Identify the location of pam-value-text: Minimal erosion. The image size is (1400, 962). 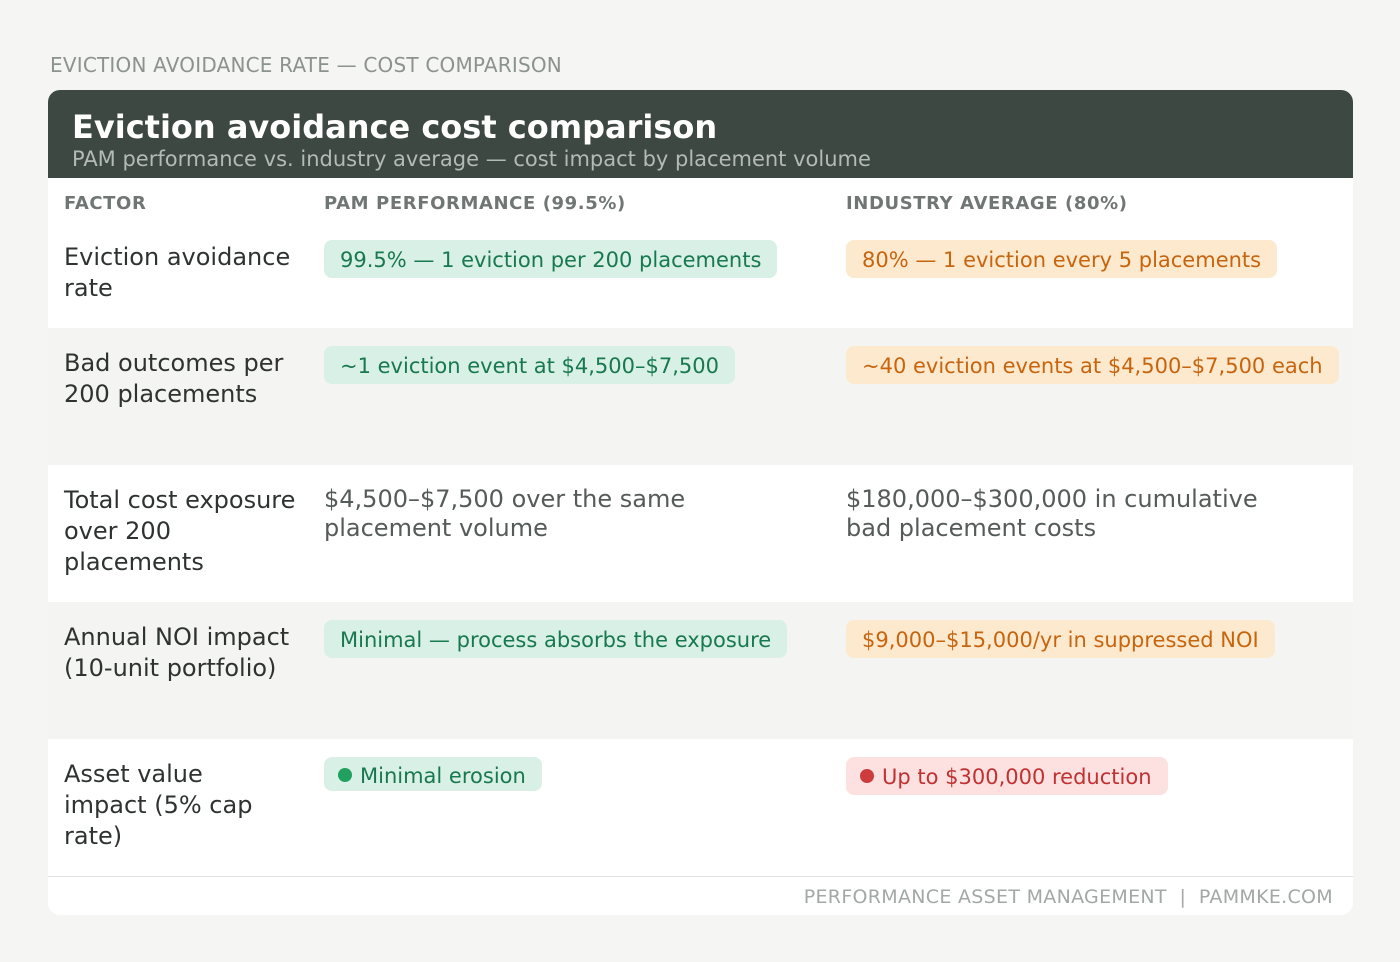
(443, 776).